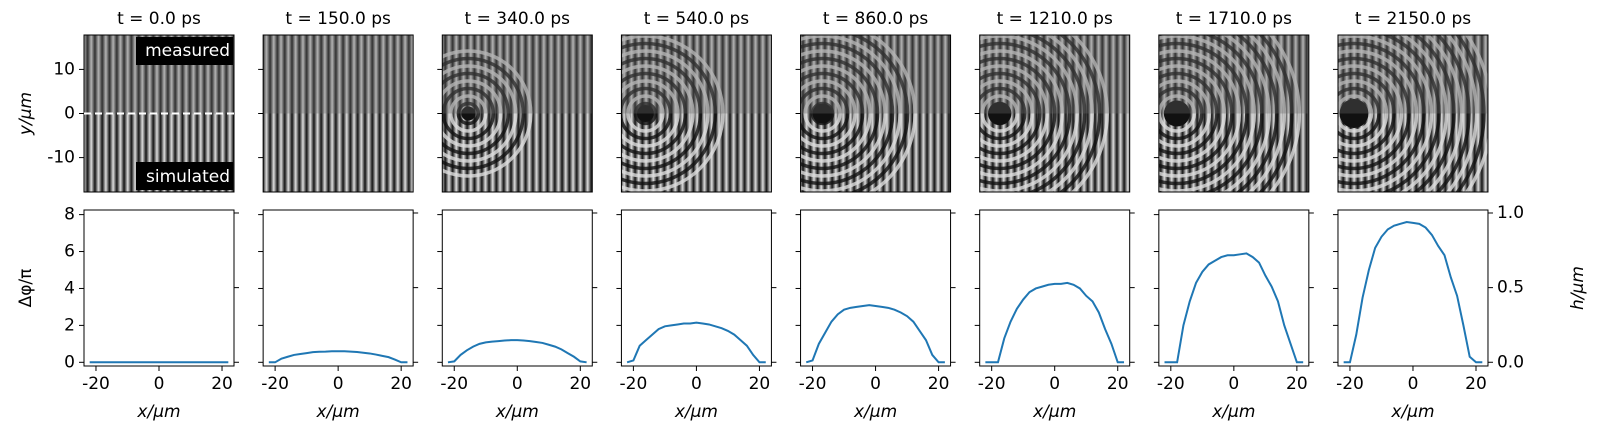 The height and width of the screenshot is (445, 1600). I want to click on y-tick-label: 2, so click(69, 325).